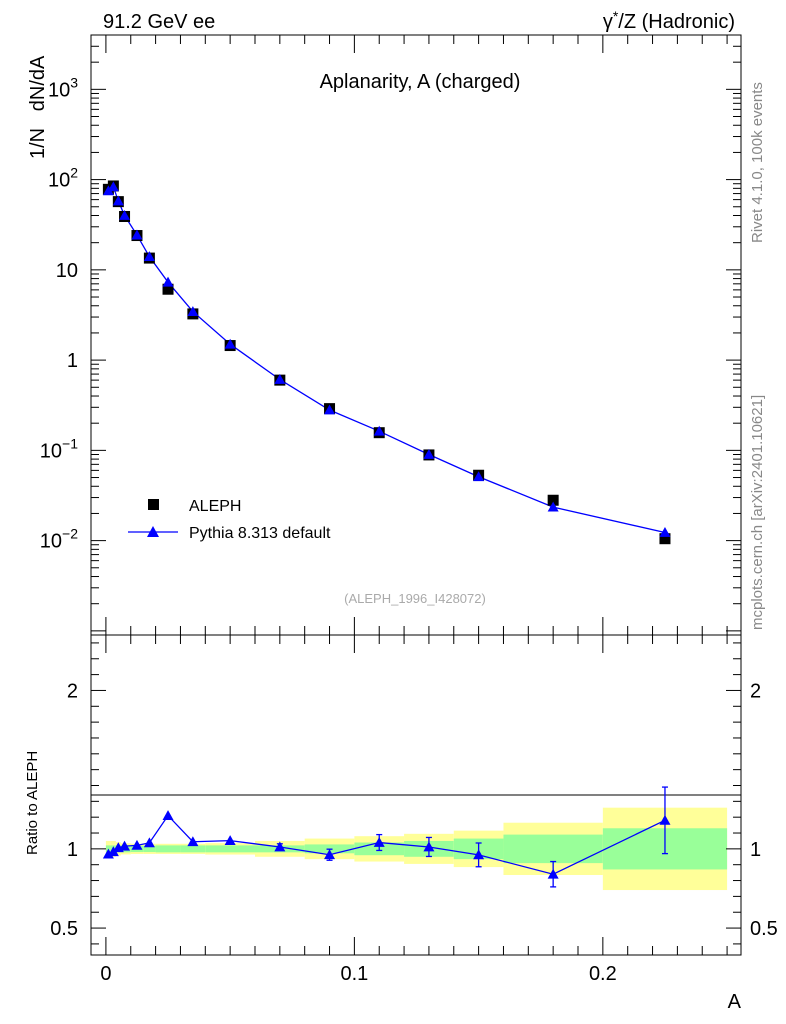 The image size is (786, 1024). Describe the element at coordinates (59, 539) in the screenshot. I see `main-y-tick-label: 10⁻²` at that location.